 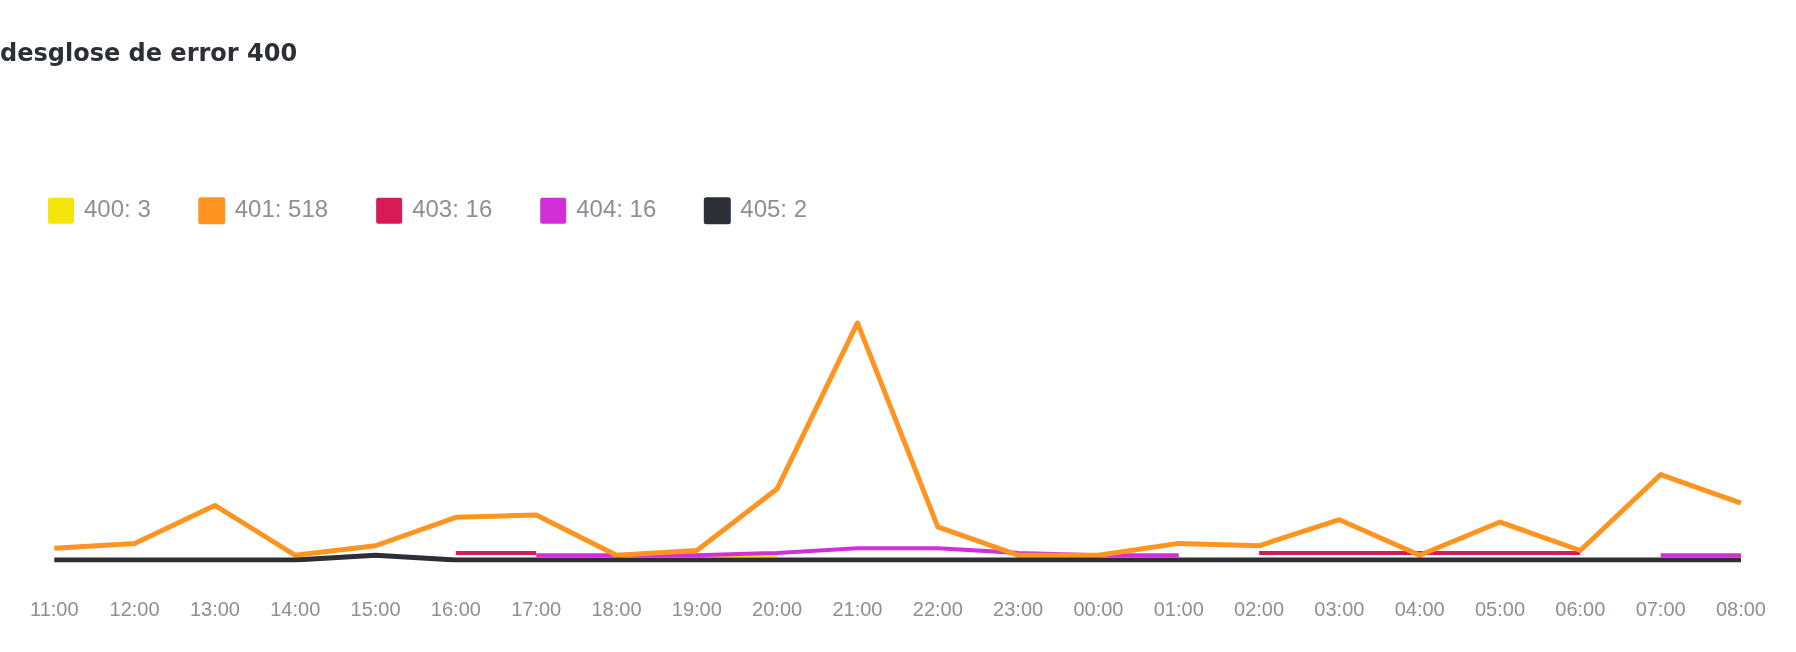 I want to click on legend-label: 404: 16, so click(x=616, y=209).